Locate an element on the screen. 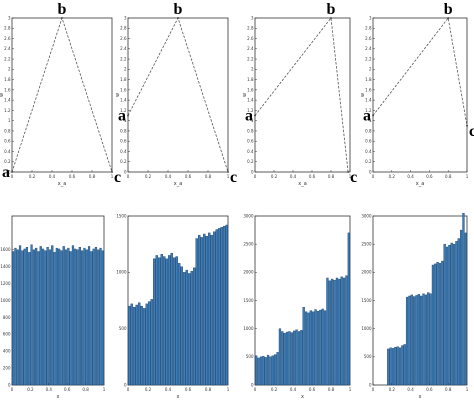  y-tick-label: 2.2 is located at coordinates (368, 58).